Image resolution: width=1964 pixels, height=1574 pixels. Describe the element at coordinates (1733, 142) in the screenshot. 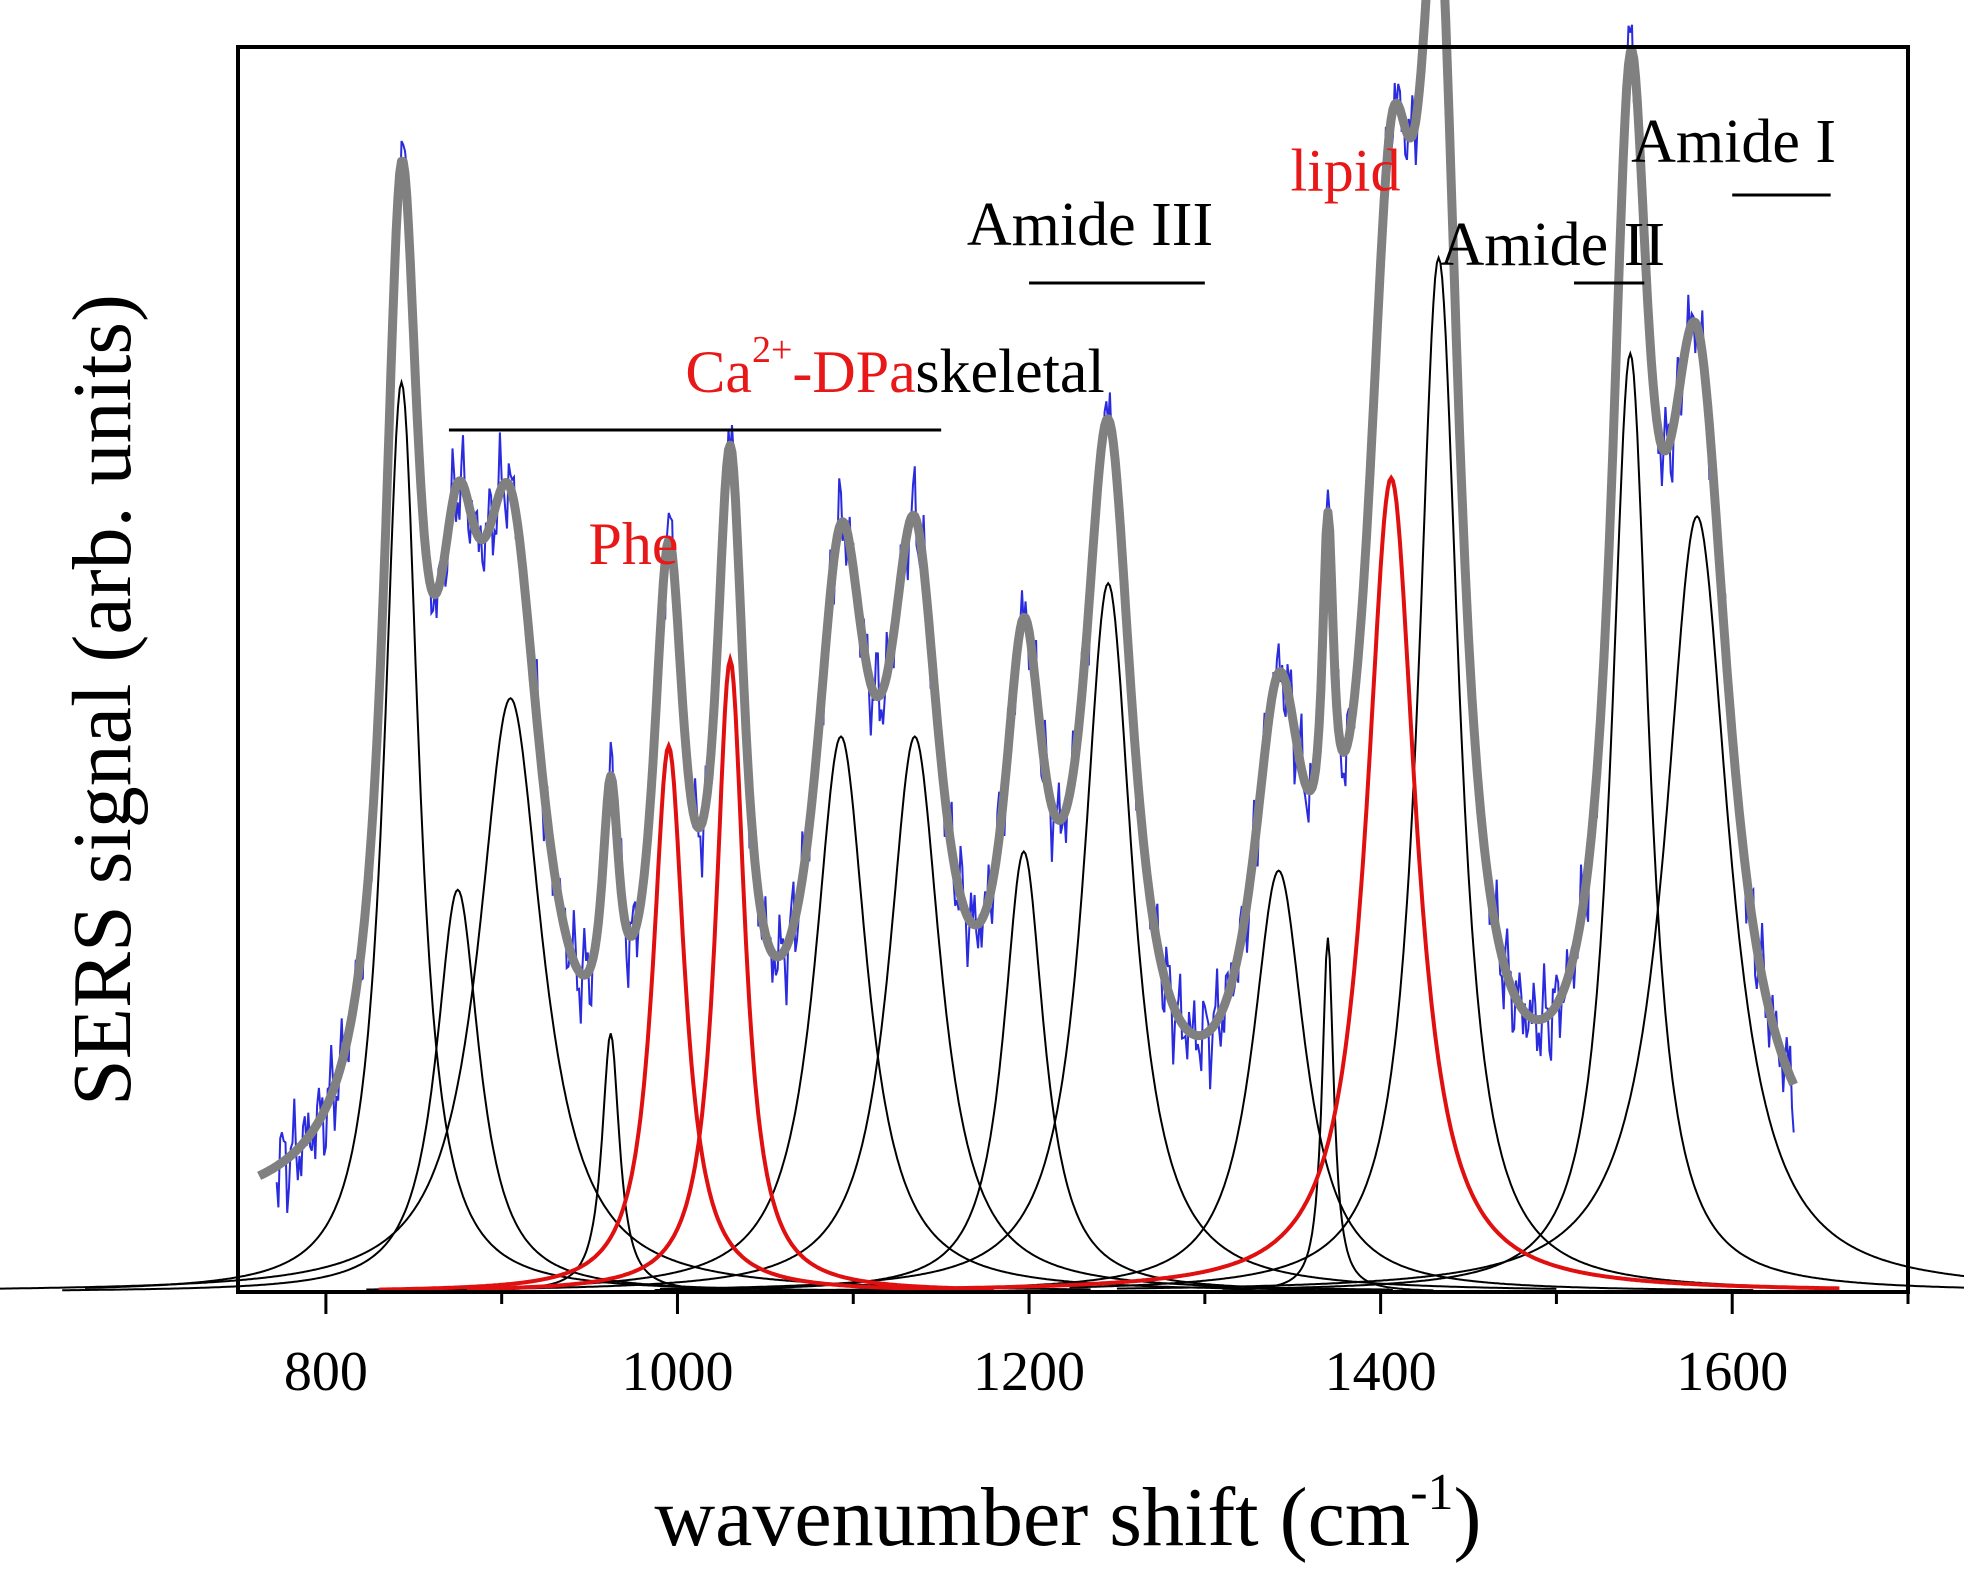

I see `annotation-amide-i: Amide I` at that location.